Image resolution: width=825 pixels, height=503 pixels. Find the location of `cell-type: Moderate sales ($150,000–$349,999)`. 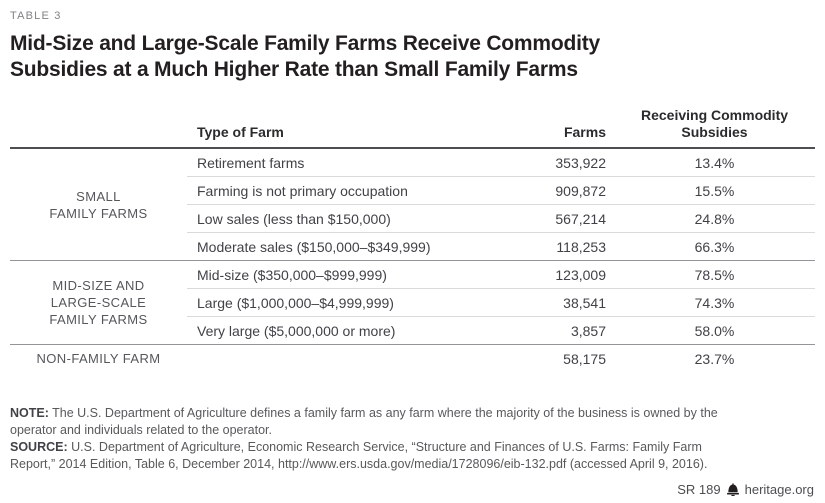

cell-type: Moderate sales ($150,000–$349,999) is located at coordinates (334, 246).